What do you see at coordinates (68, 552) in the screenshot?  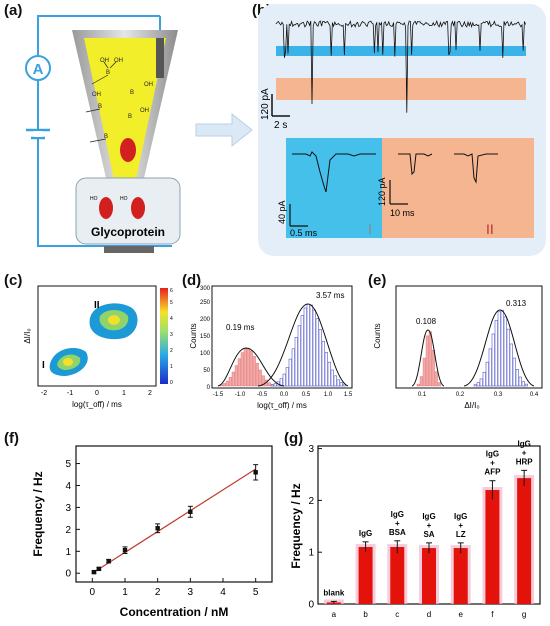 I see `y-tick-label: 1` at bounding box center [68, 552].